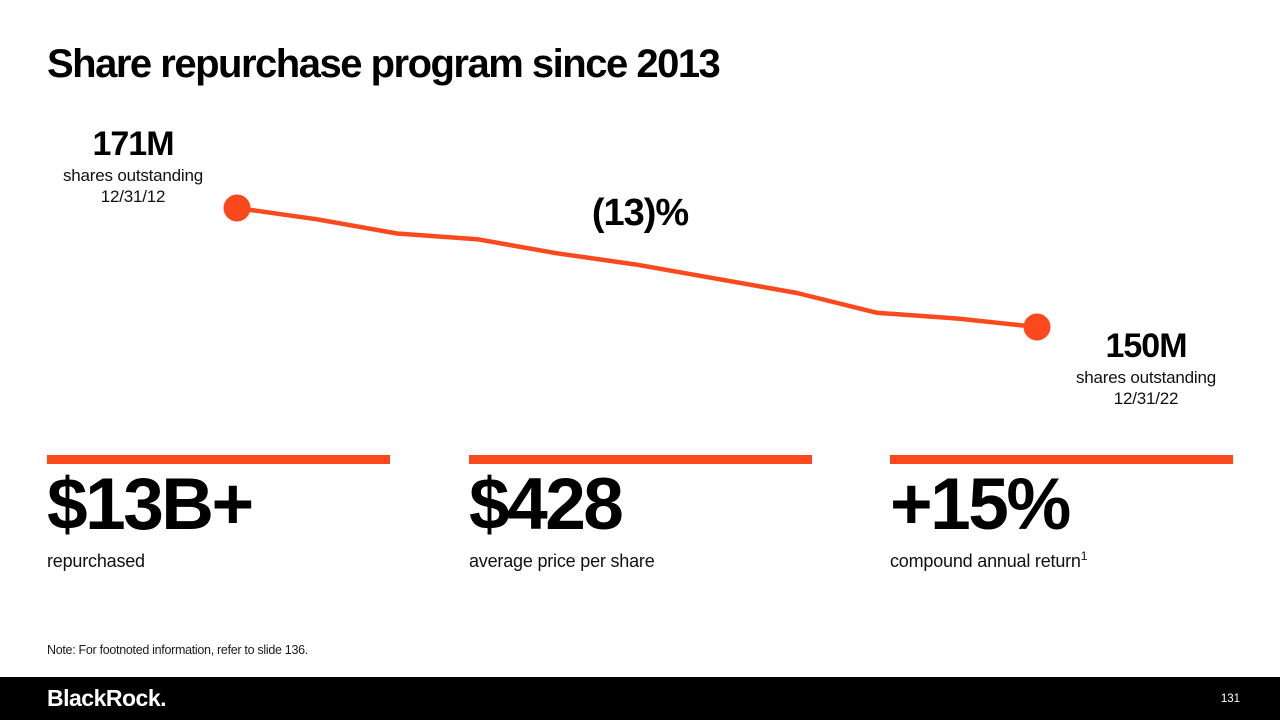  I want to click on end-point-annotation: 150M shares outstanding 12/31/22, so click(1146, 367).